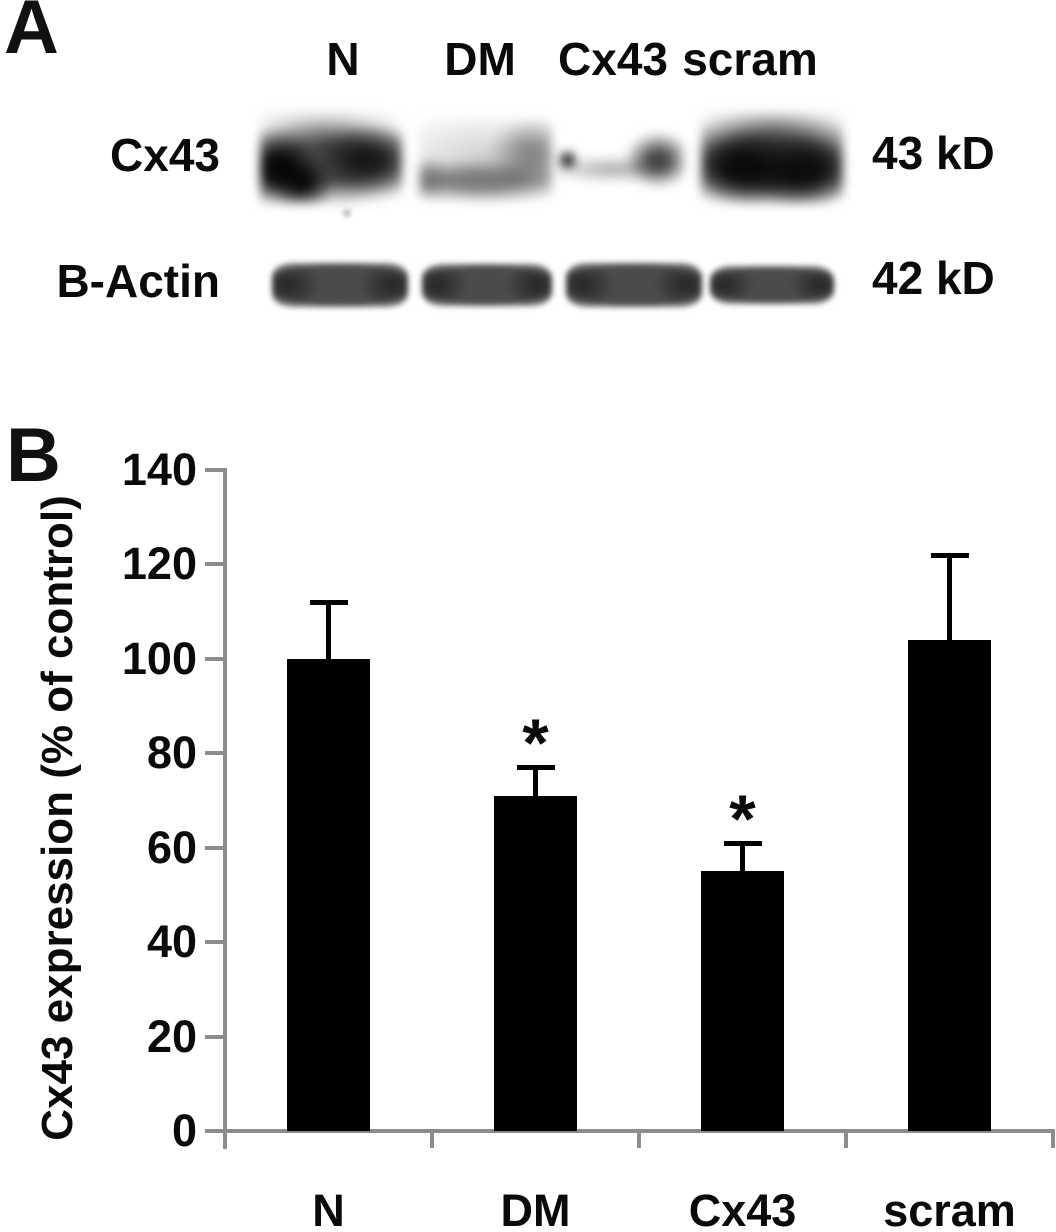  I want to click on y-tick-label: 60, so click(171, 847).